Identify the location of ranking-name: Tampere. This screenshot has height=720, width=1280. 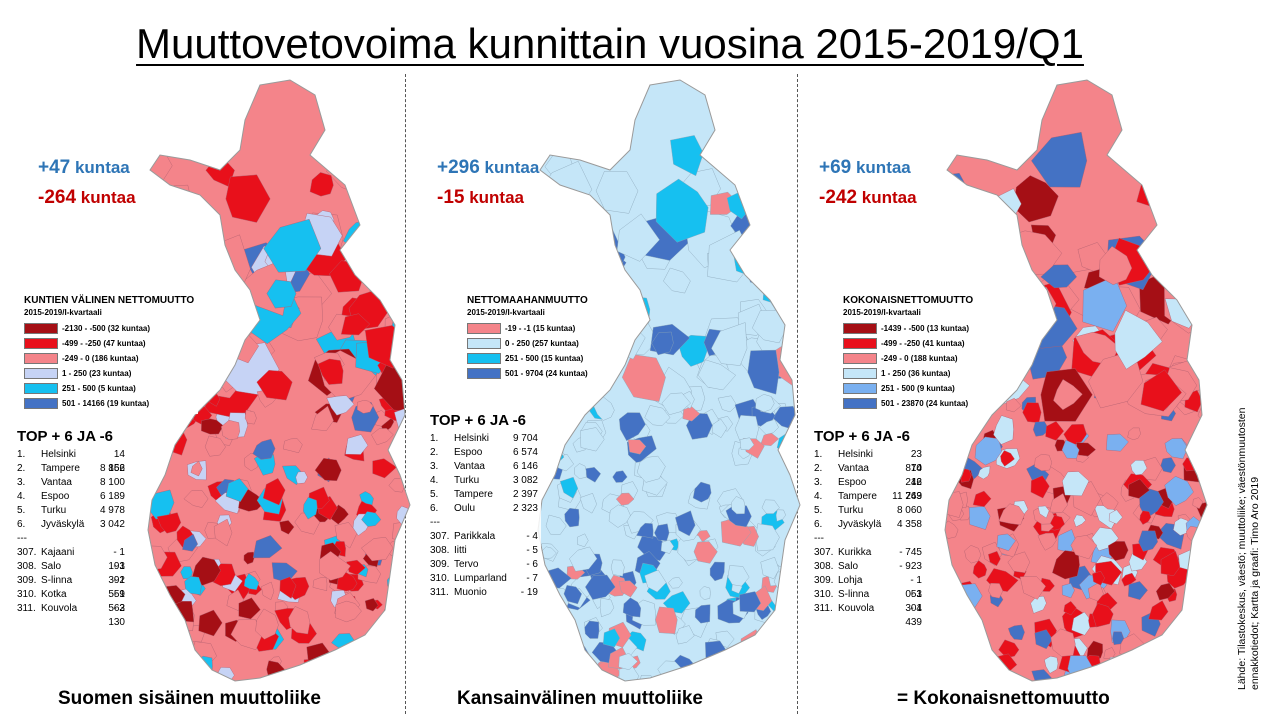
(473, 494).